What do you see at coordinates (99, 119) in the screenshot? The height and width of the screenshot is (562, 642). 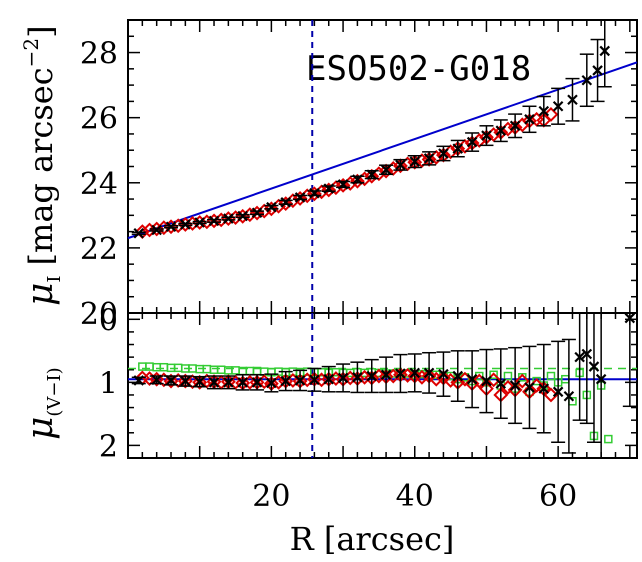 I see `y-tick-label: 26` at bounding box center [99, 119].